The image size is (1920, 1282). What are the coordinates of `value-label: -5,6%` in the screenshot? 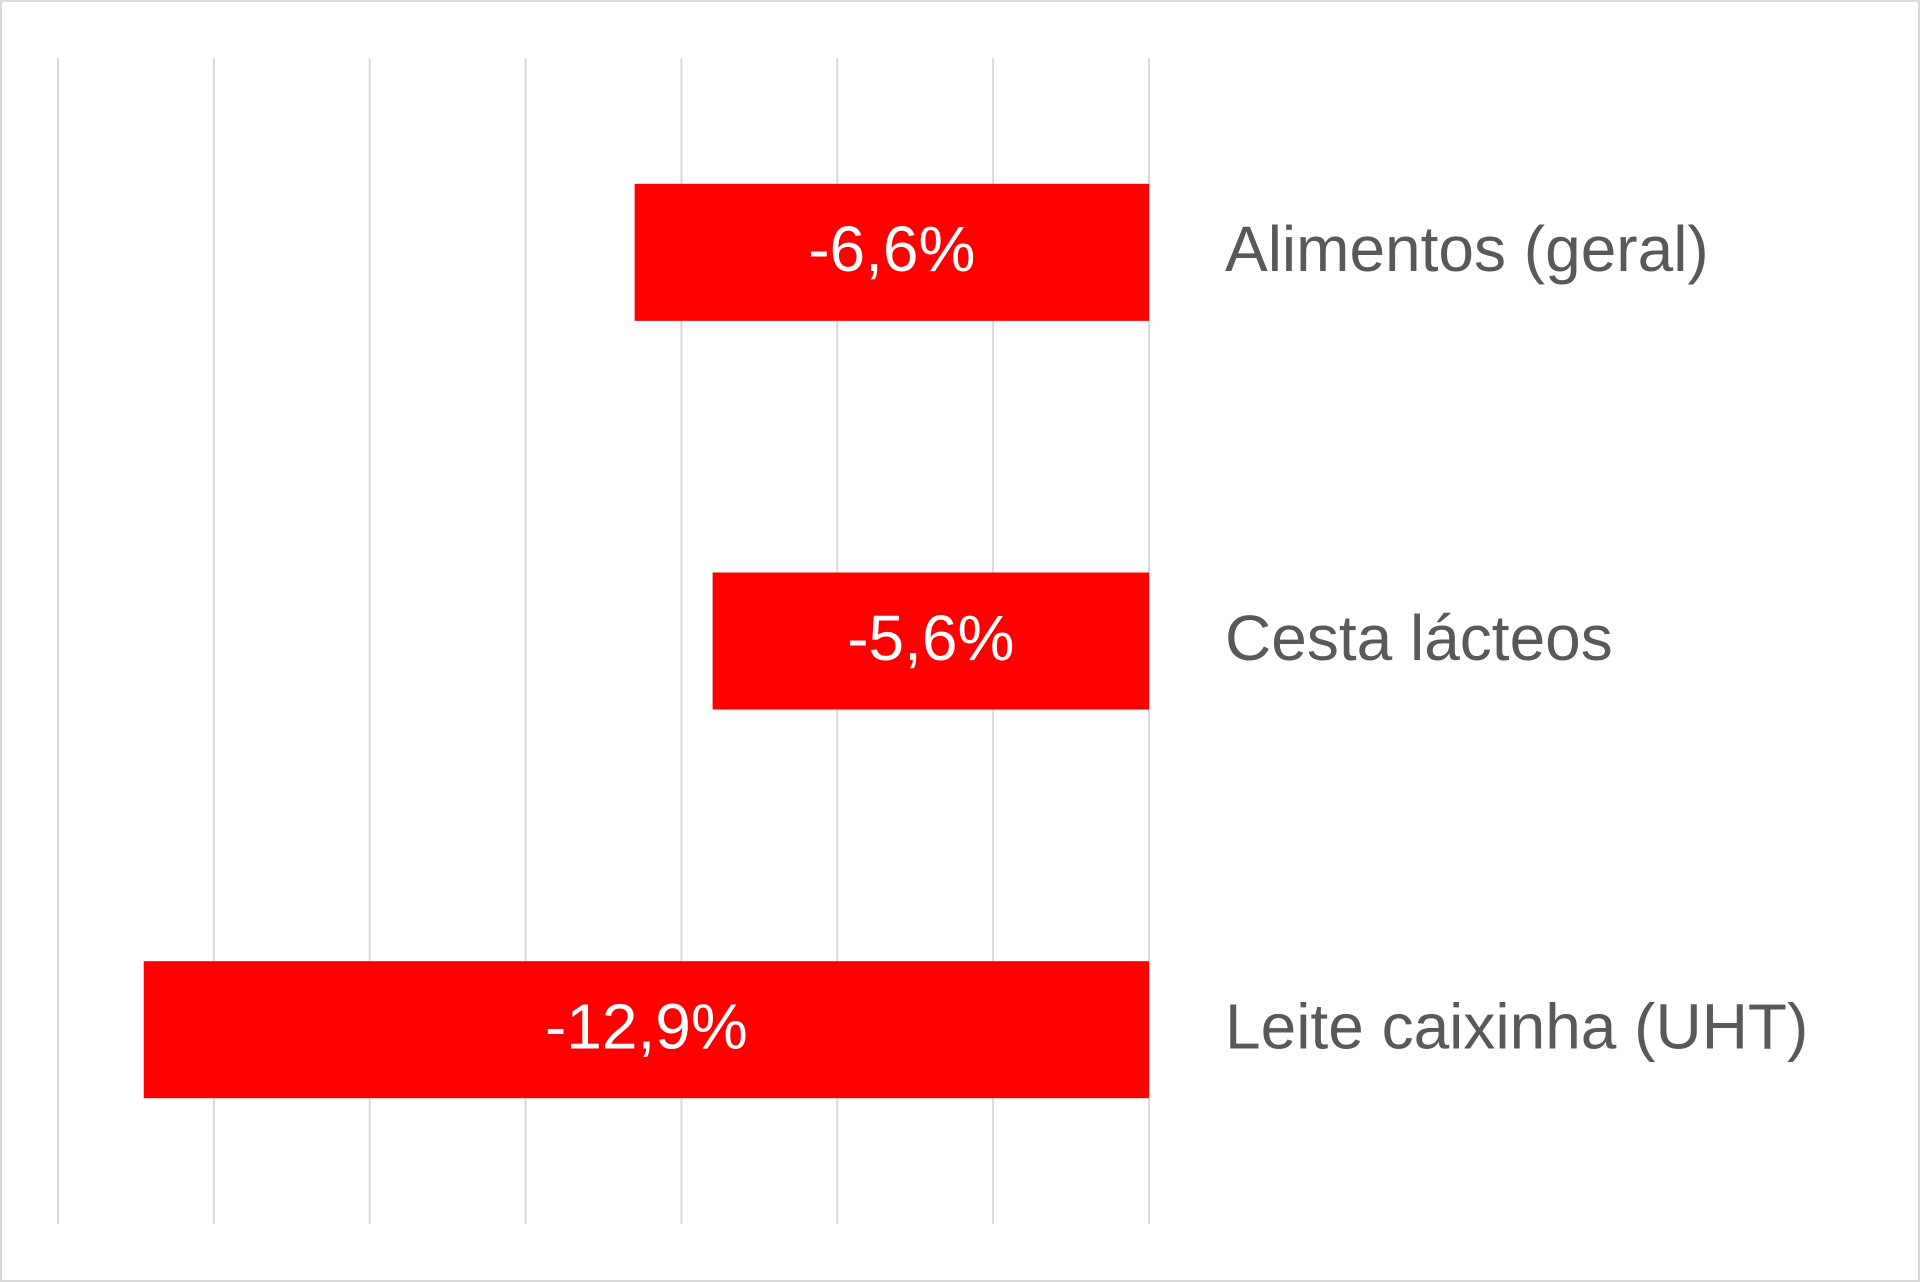 It's located at (930, 638).